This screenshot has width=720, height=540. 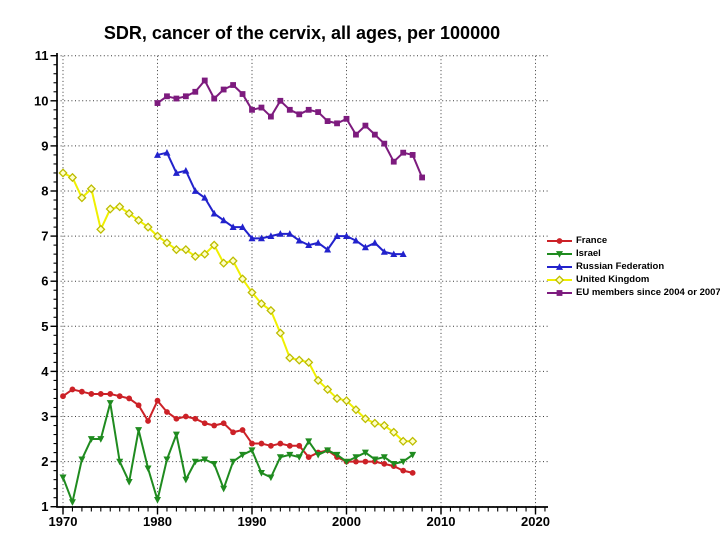 I want to click on x-tick-label: 2000, so click(x=346, y=521).